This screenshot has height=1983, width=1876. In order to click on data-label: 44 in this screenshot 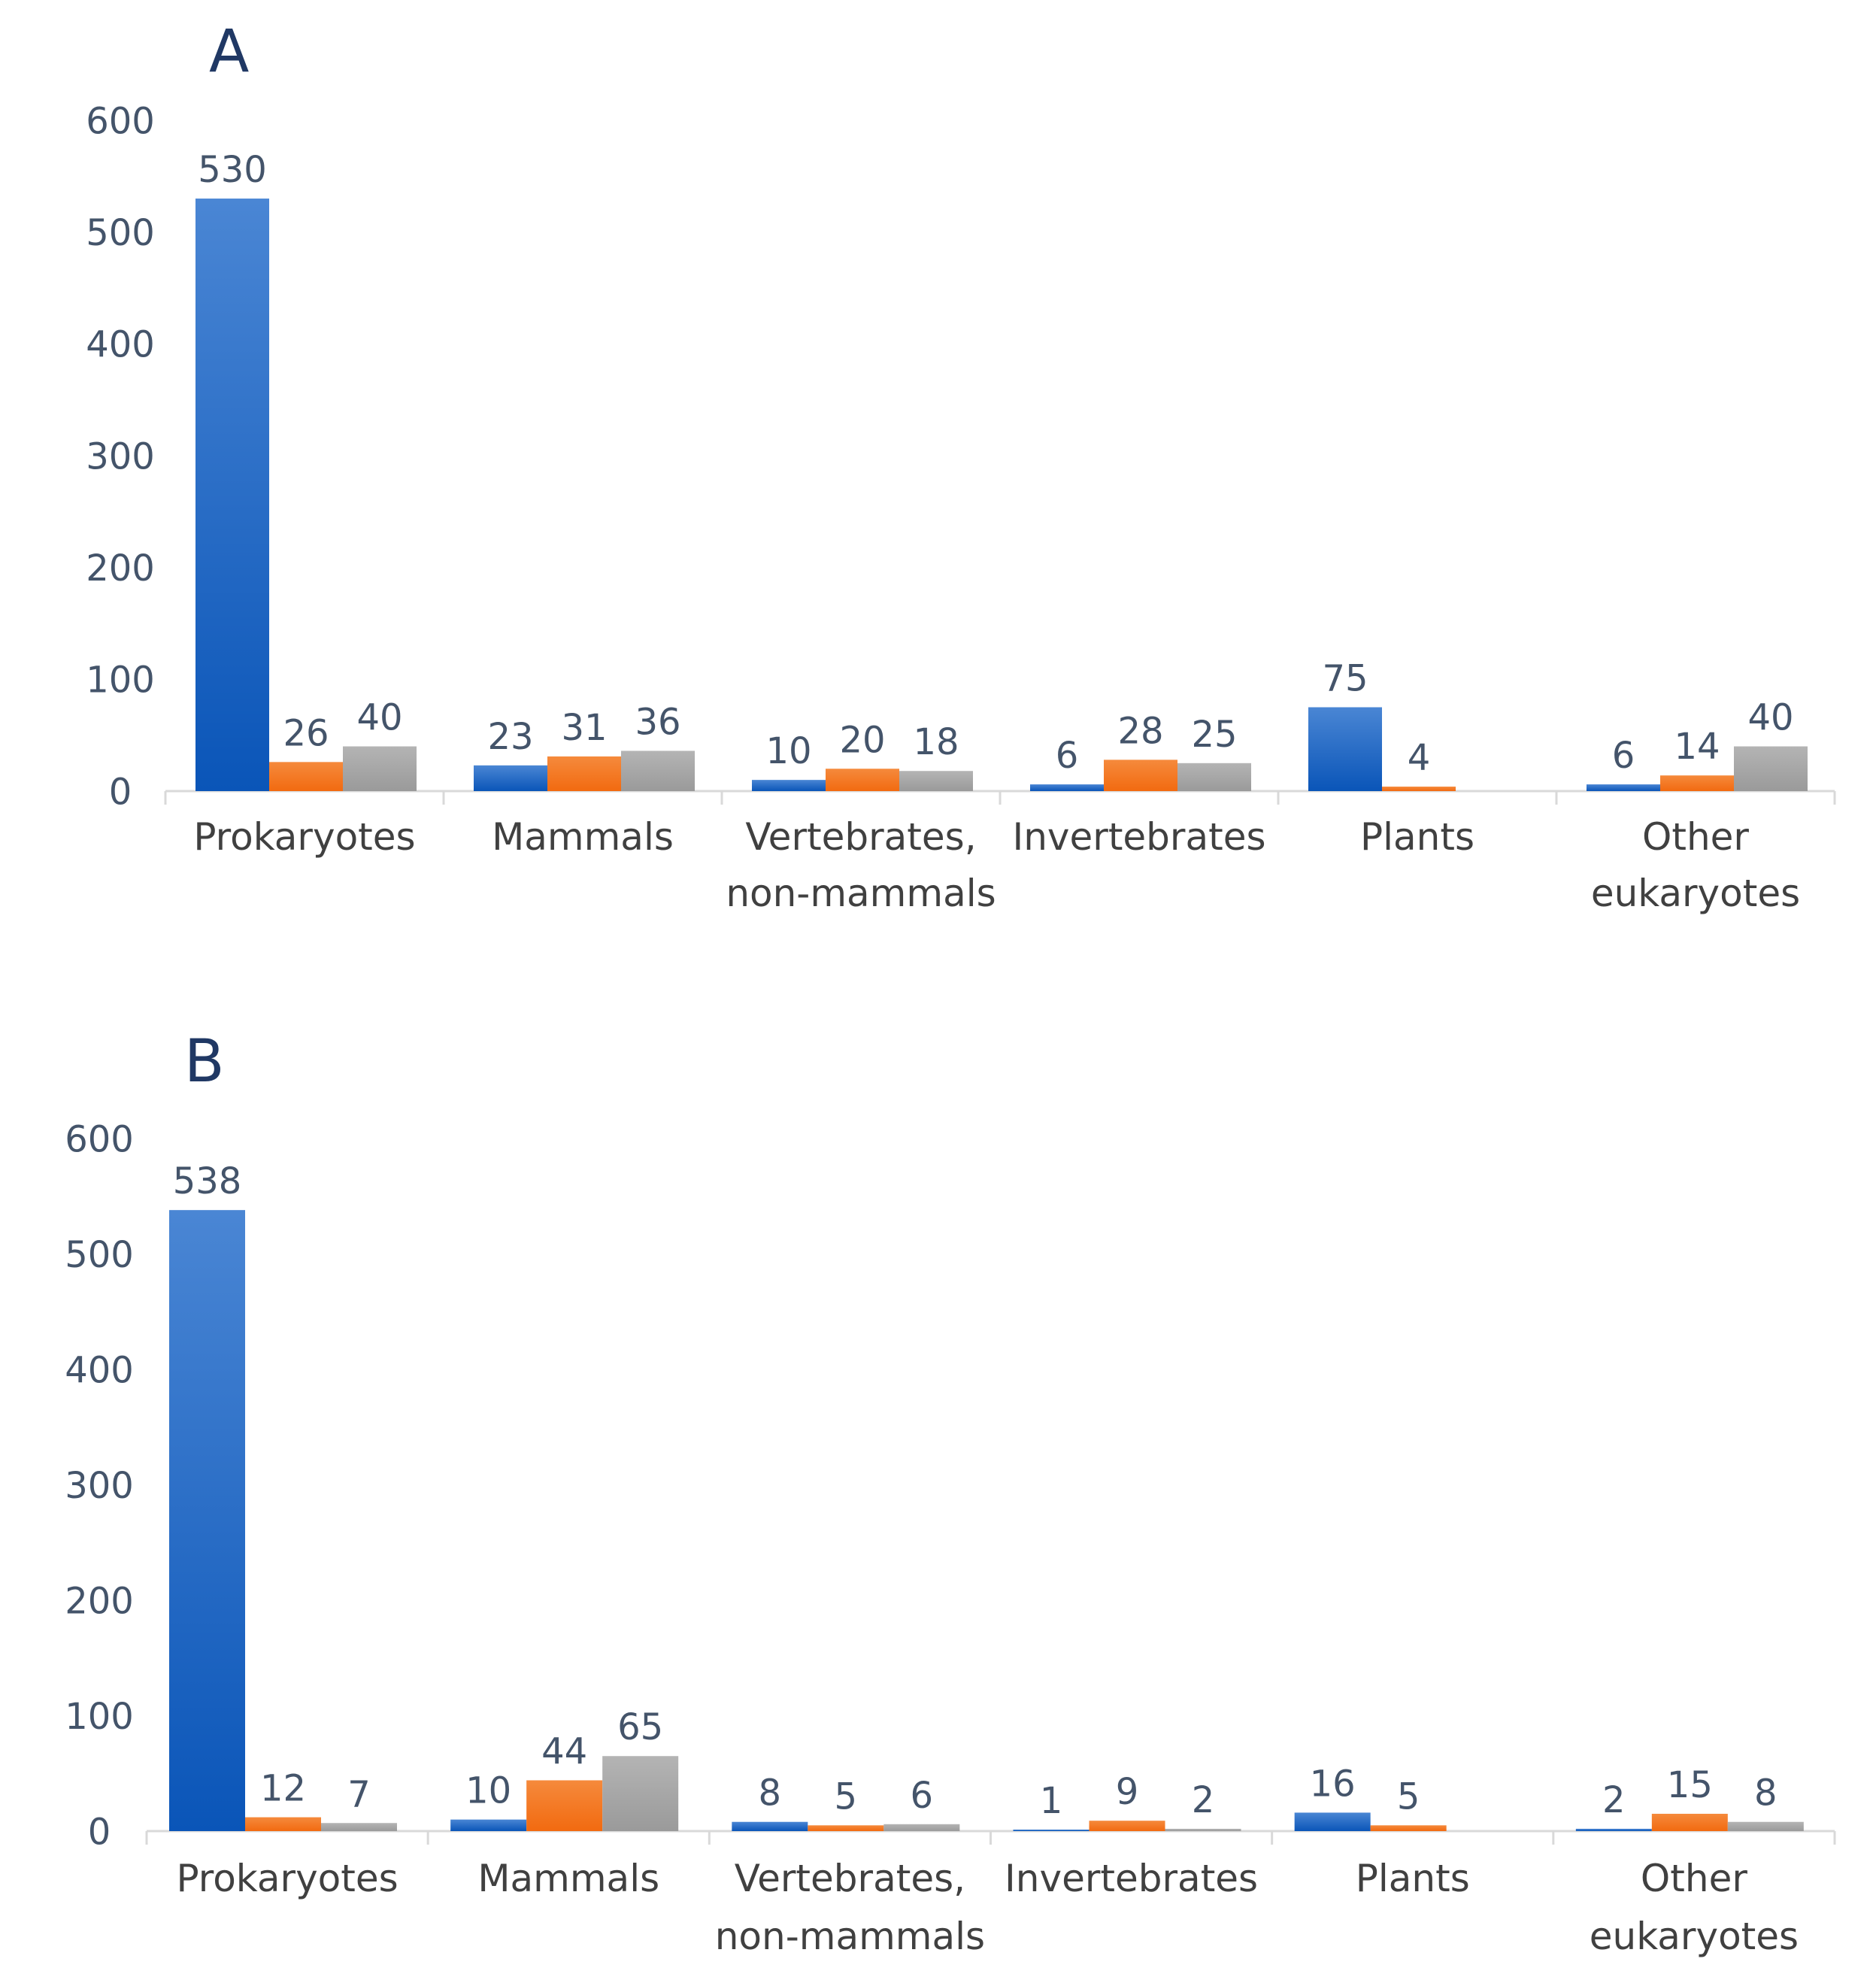, I will do `click(564, 1751)`.